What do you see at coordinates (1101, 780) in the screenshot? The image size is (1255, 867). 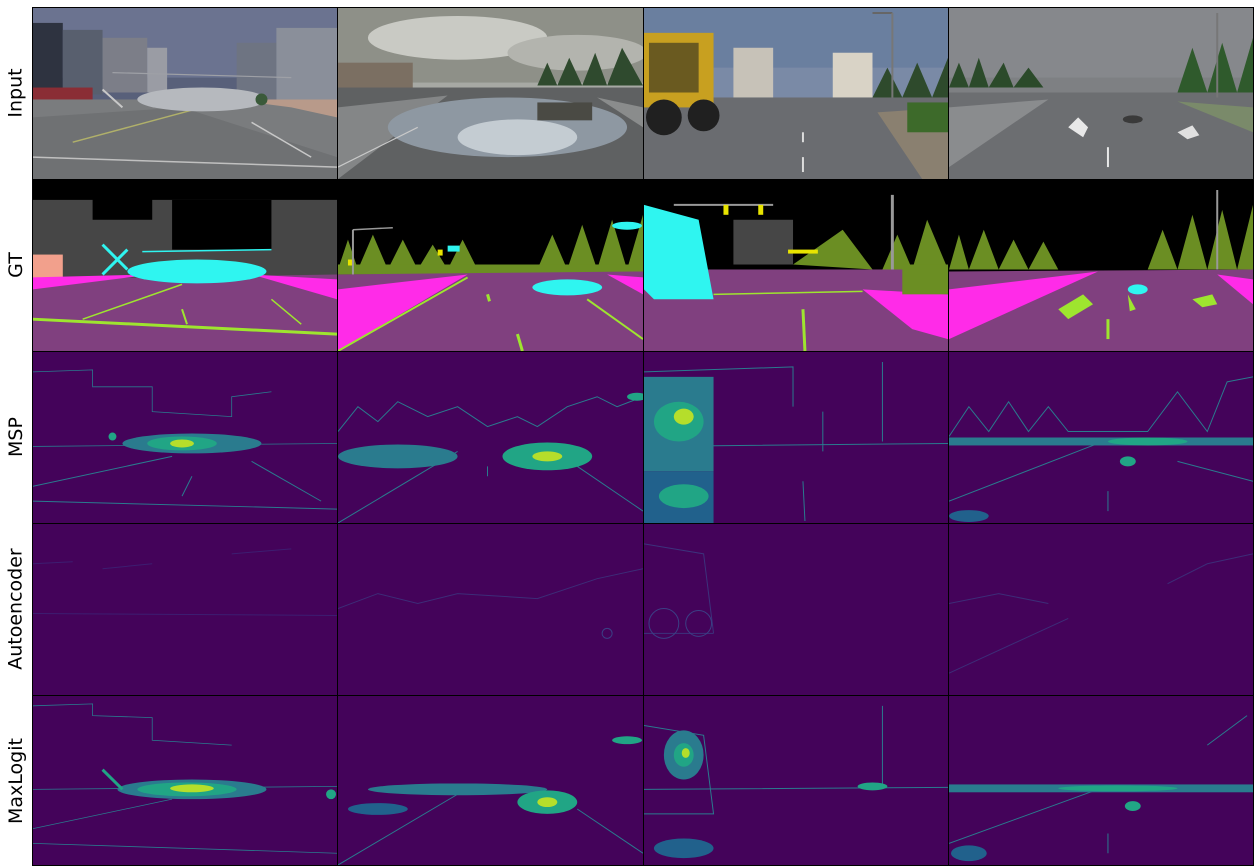 I see `maxlogit-heatmap-cat` at bounding box center [1101, 780].